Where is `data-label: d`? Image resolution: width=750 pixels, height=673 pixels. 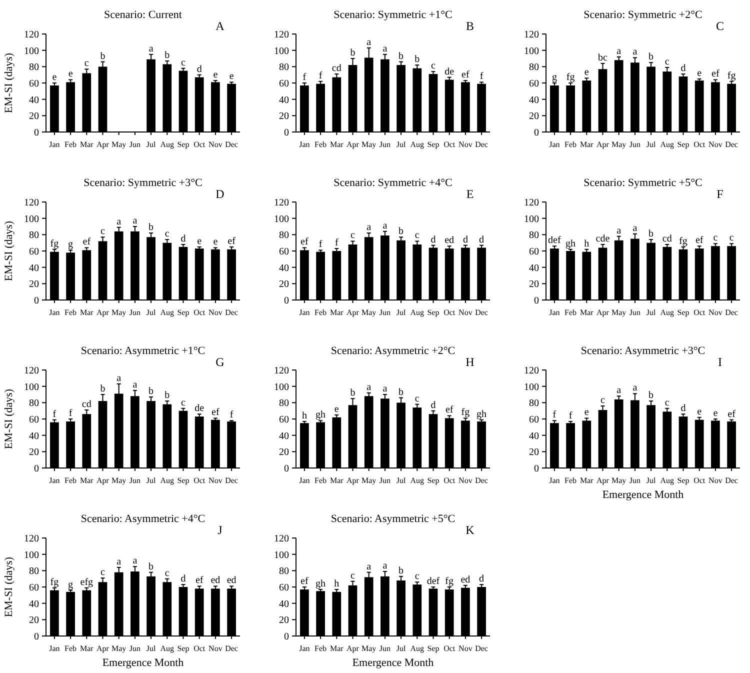 data-label: d is located at coordinates (683, 68).